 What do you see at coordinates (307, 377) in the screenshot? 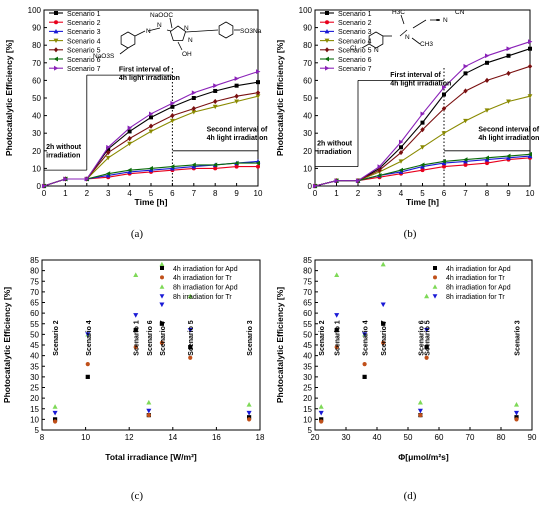
I see `y-tick-label: 30` at bounding box center [307, 377].